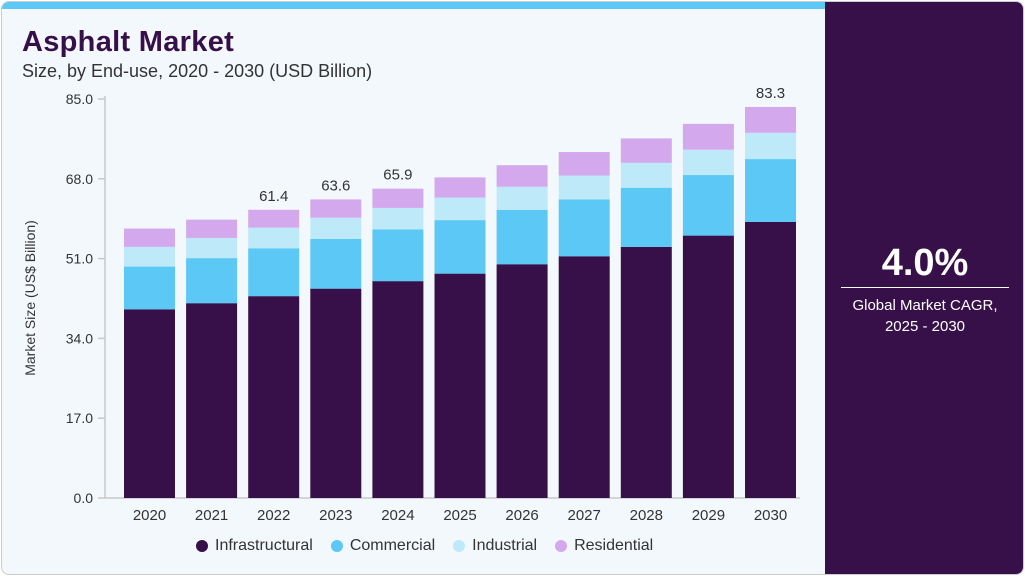  Describe the element at coordinates (584, 377) in the screenshot. I see `bar-infrastructural-2027` at that location.